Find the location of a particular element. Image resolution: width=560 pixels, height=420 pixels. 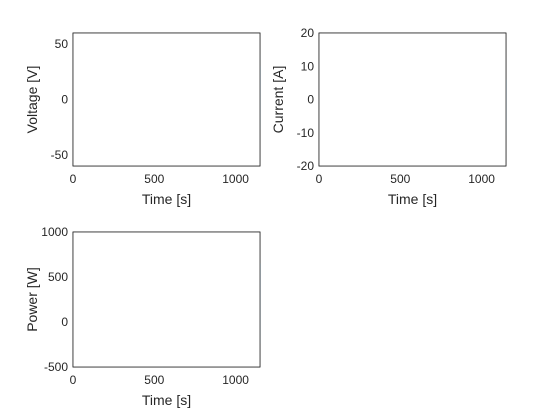

power-x-axis-label: Time [s] is located at coordinates (166, 400).